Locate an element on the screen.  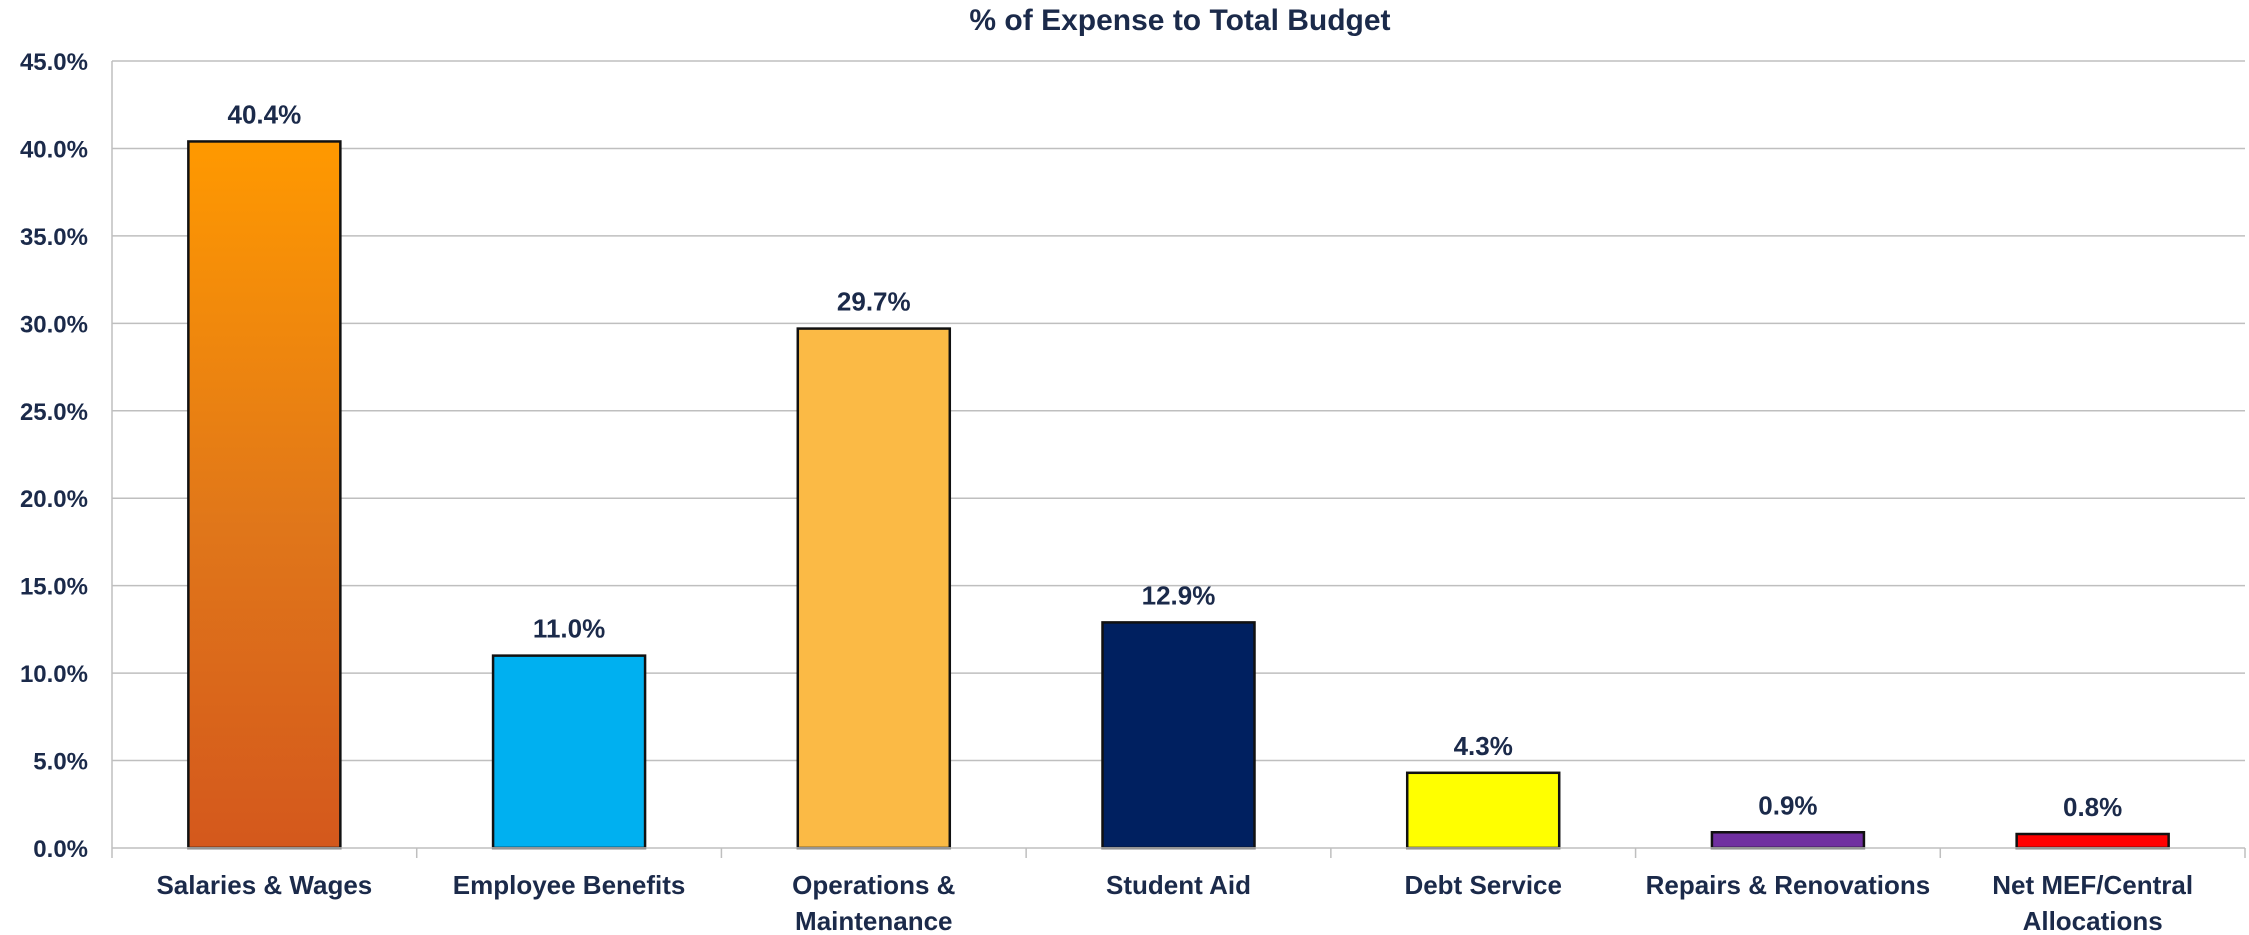
x-category-label: Maintenance is located at coordinates (874, 920).